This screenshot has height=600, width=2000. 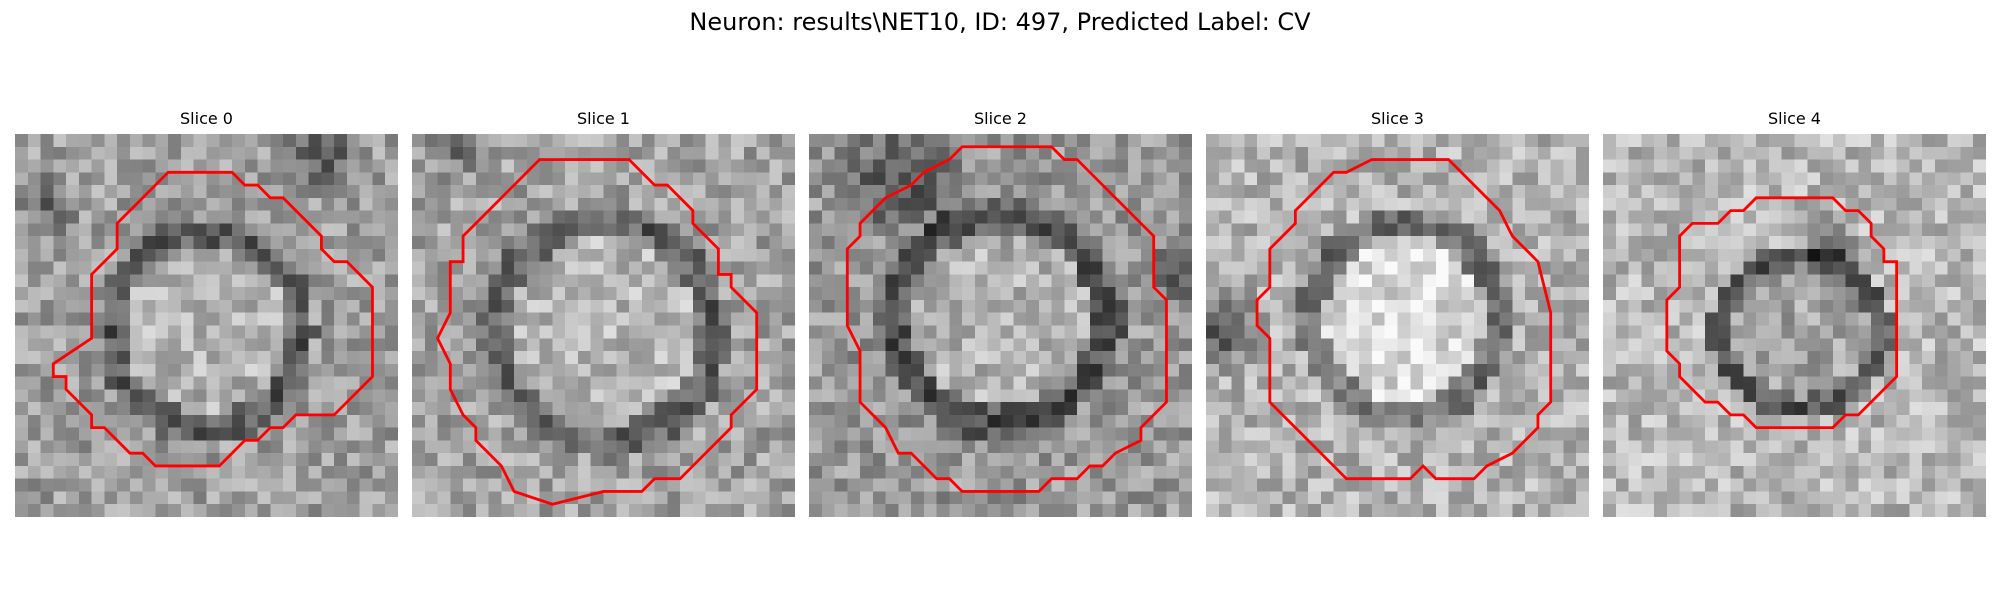 I want to click on slice-title: Slice 3, so click(x=1397, y=118).